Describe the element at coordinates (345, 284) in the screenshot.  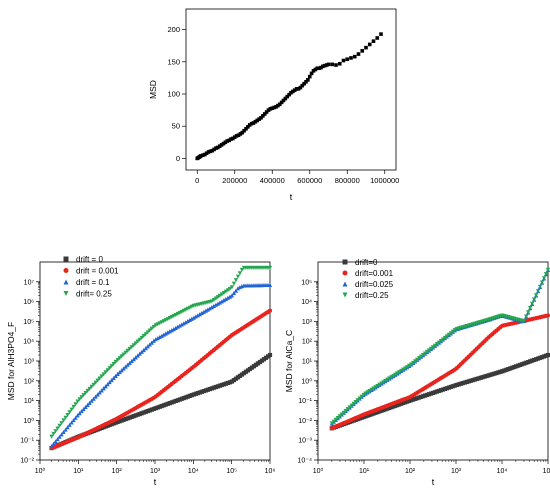
I see `legend-marker` at that location.